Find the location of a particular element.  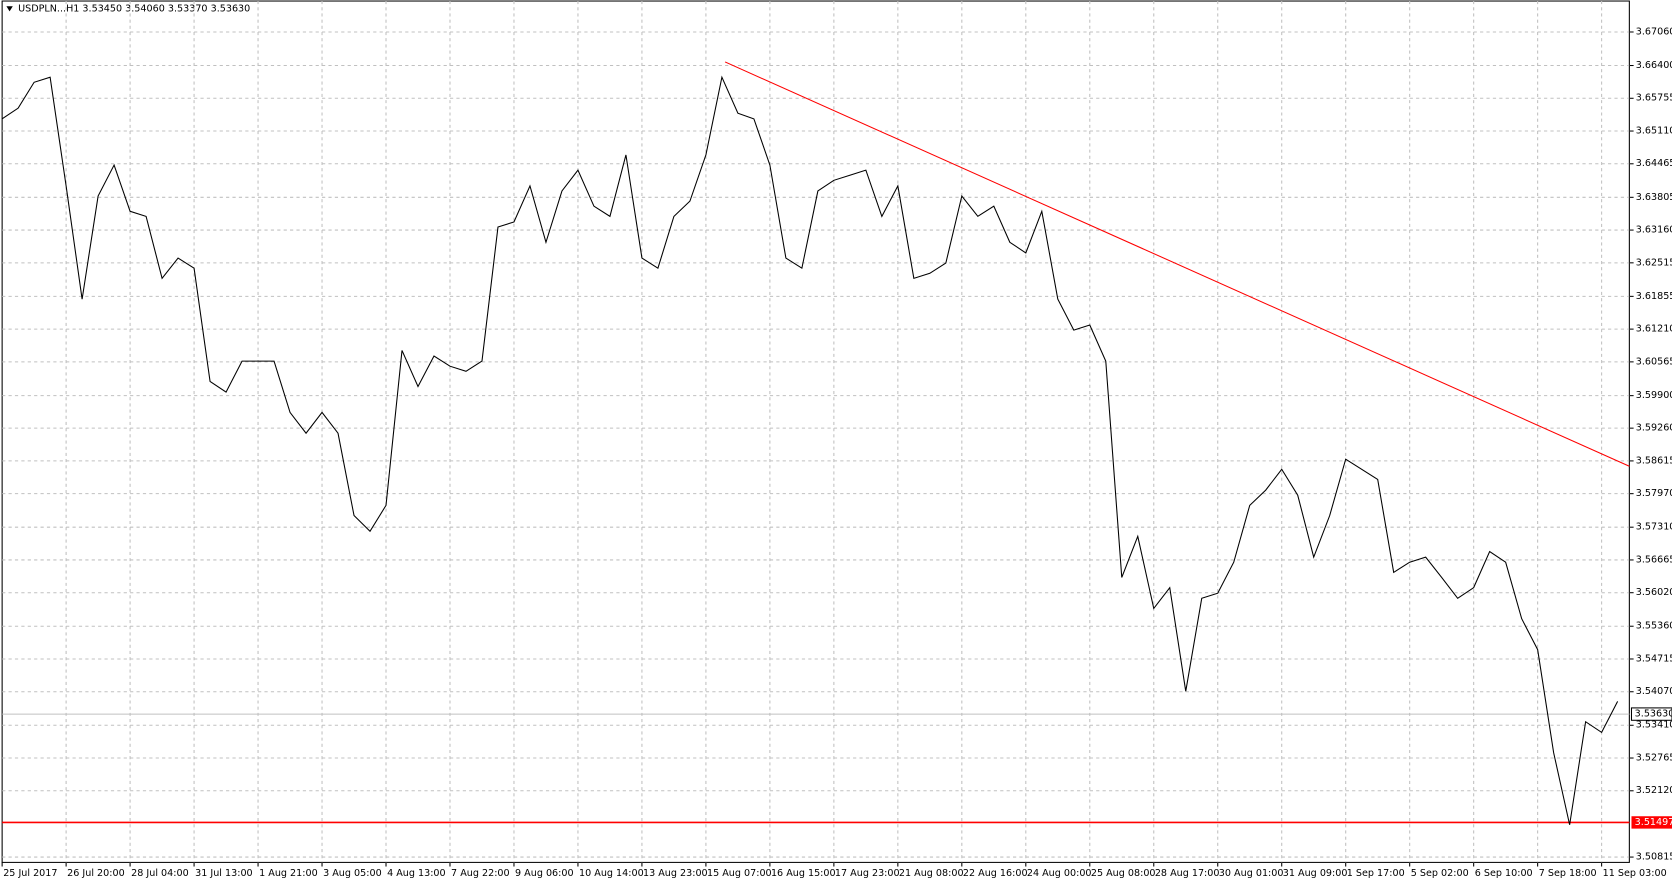

y-tick-label: 3.56020 is located at coordinates (1654, 592).